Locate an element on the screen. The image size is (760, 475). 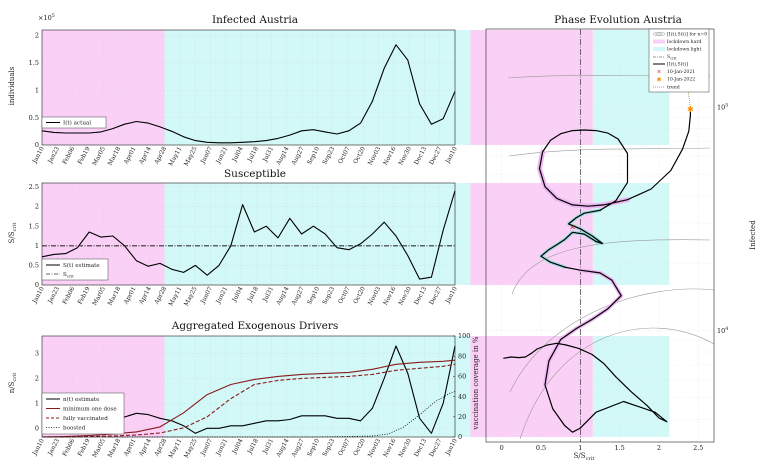
y-right-tick-label: 60 is located at coordinates (462, 377).